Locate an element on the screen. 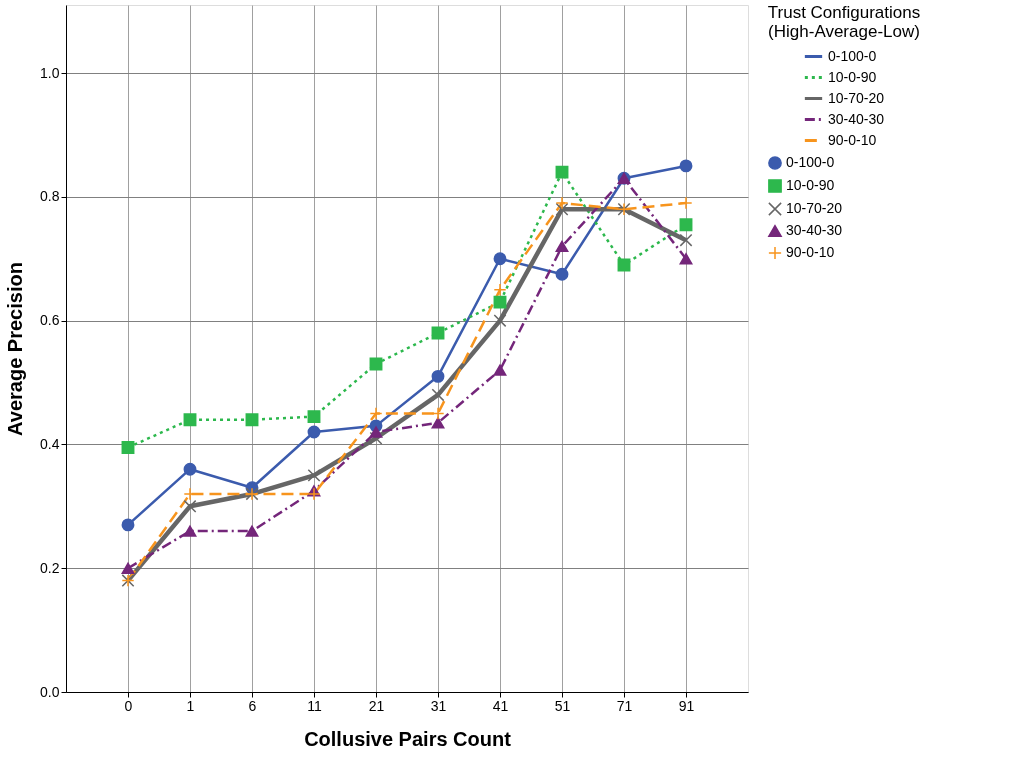 This screenshot has height=774, width=1012. y-tick-label: 0.2 is located at coordinates (50, 567).